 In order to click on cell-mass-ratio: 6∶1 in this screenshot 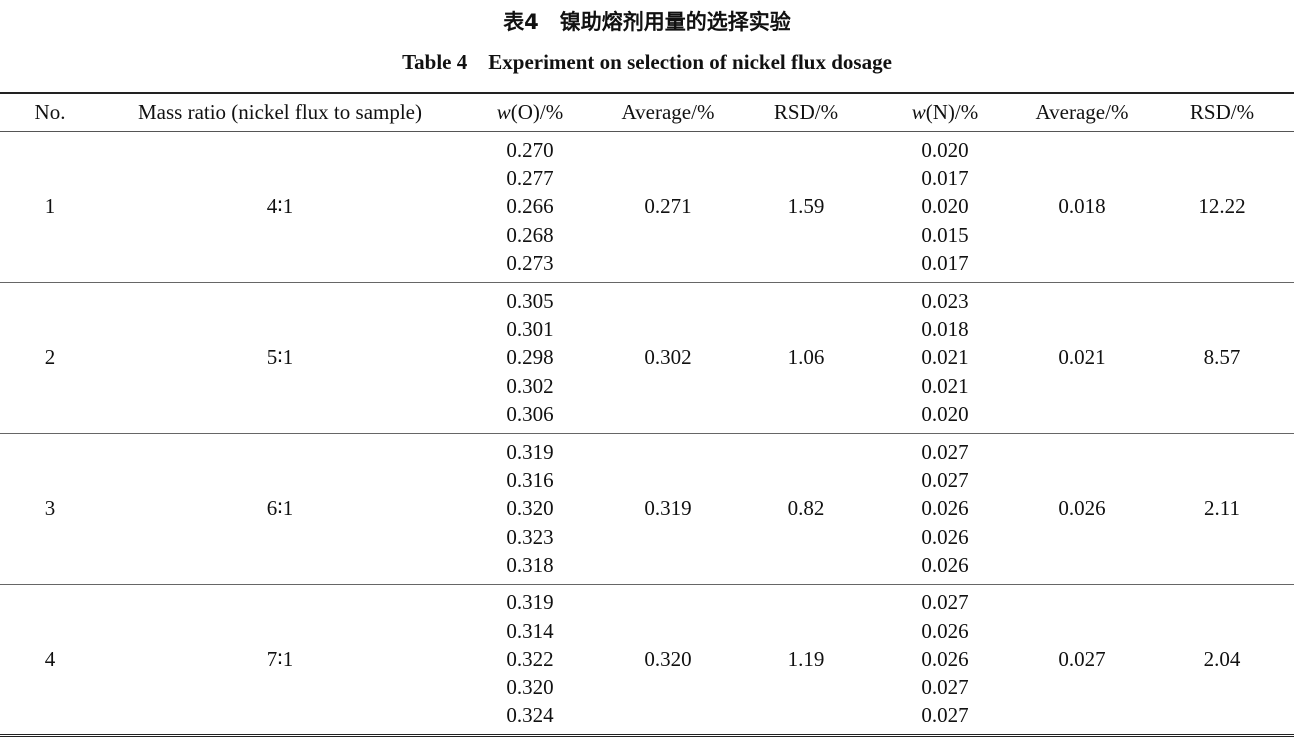, I will do `click(280, 508)`.